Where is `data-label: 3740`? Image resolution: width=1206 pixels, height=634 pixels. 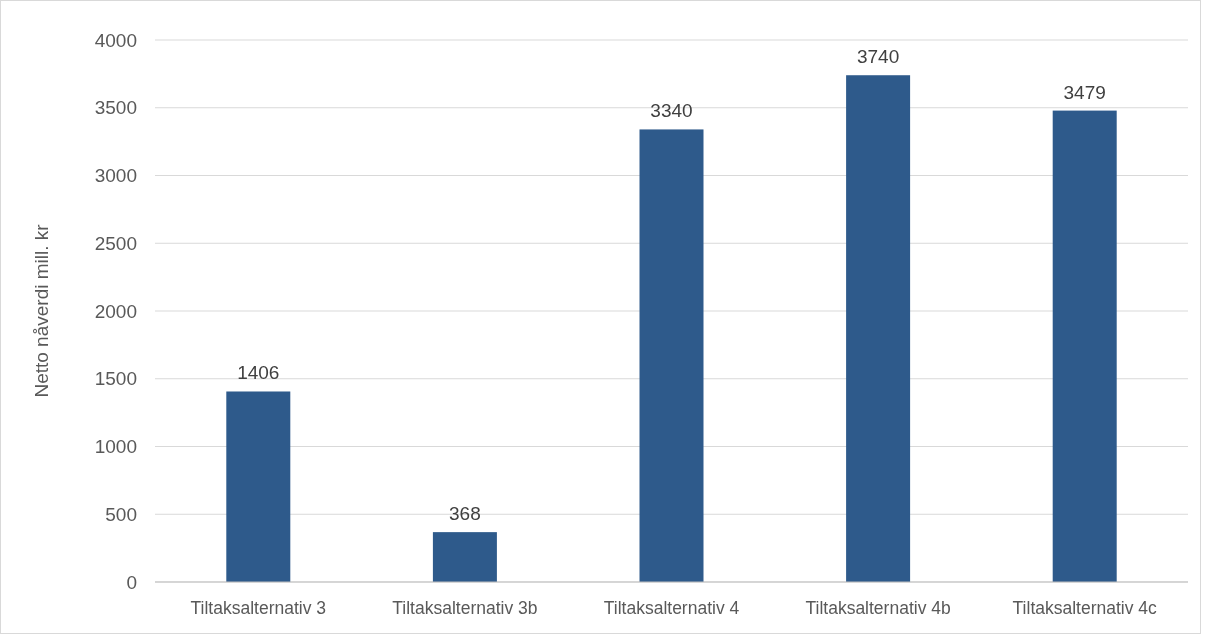
data-label: 3740 is located at coordinates (878, 57).